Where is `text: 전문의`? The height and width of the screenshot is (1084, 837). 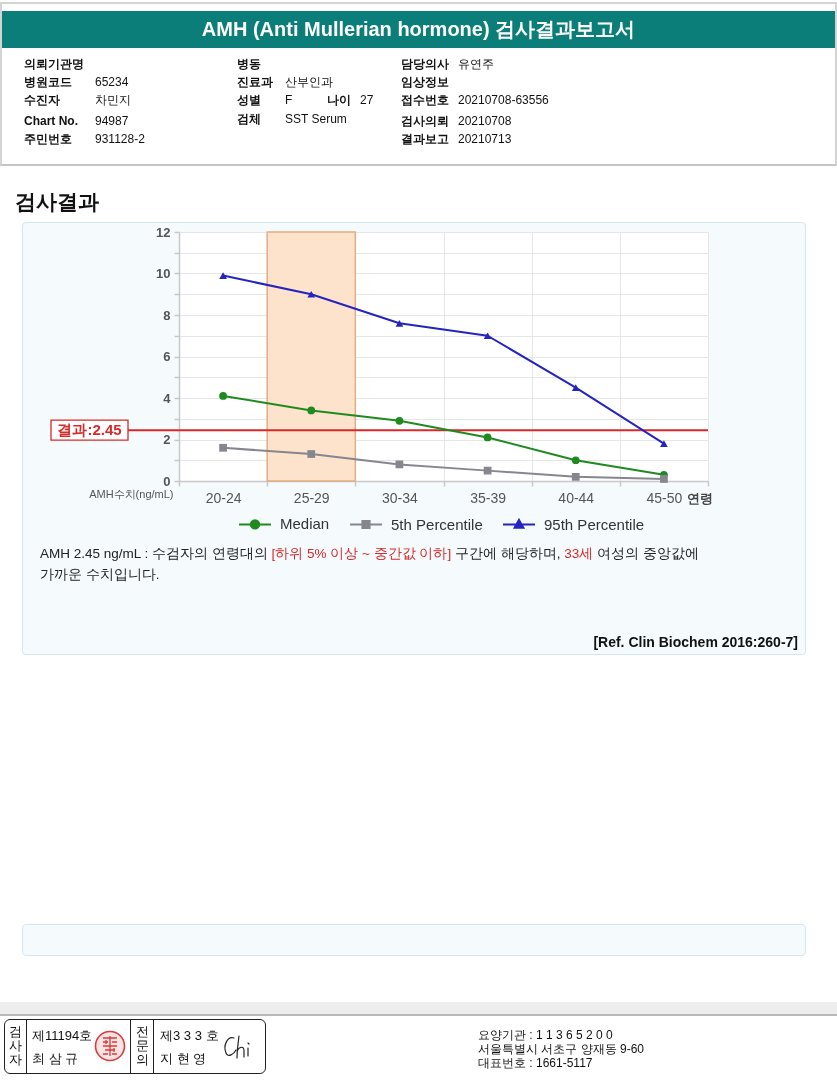 text: 전문의 is located at coordinates (142, 1045).